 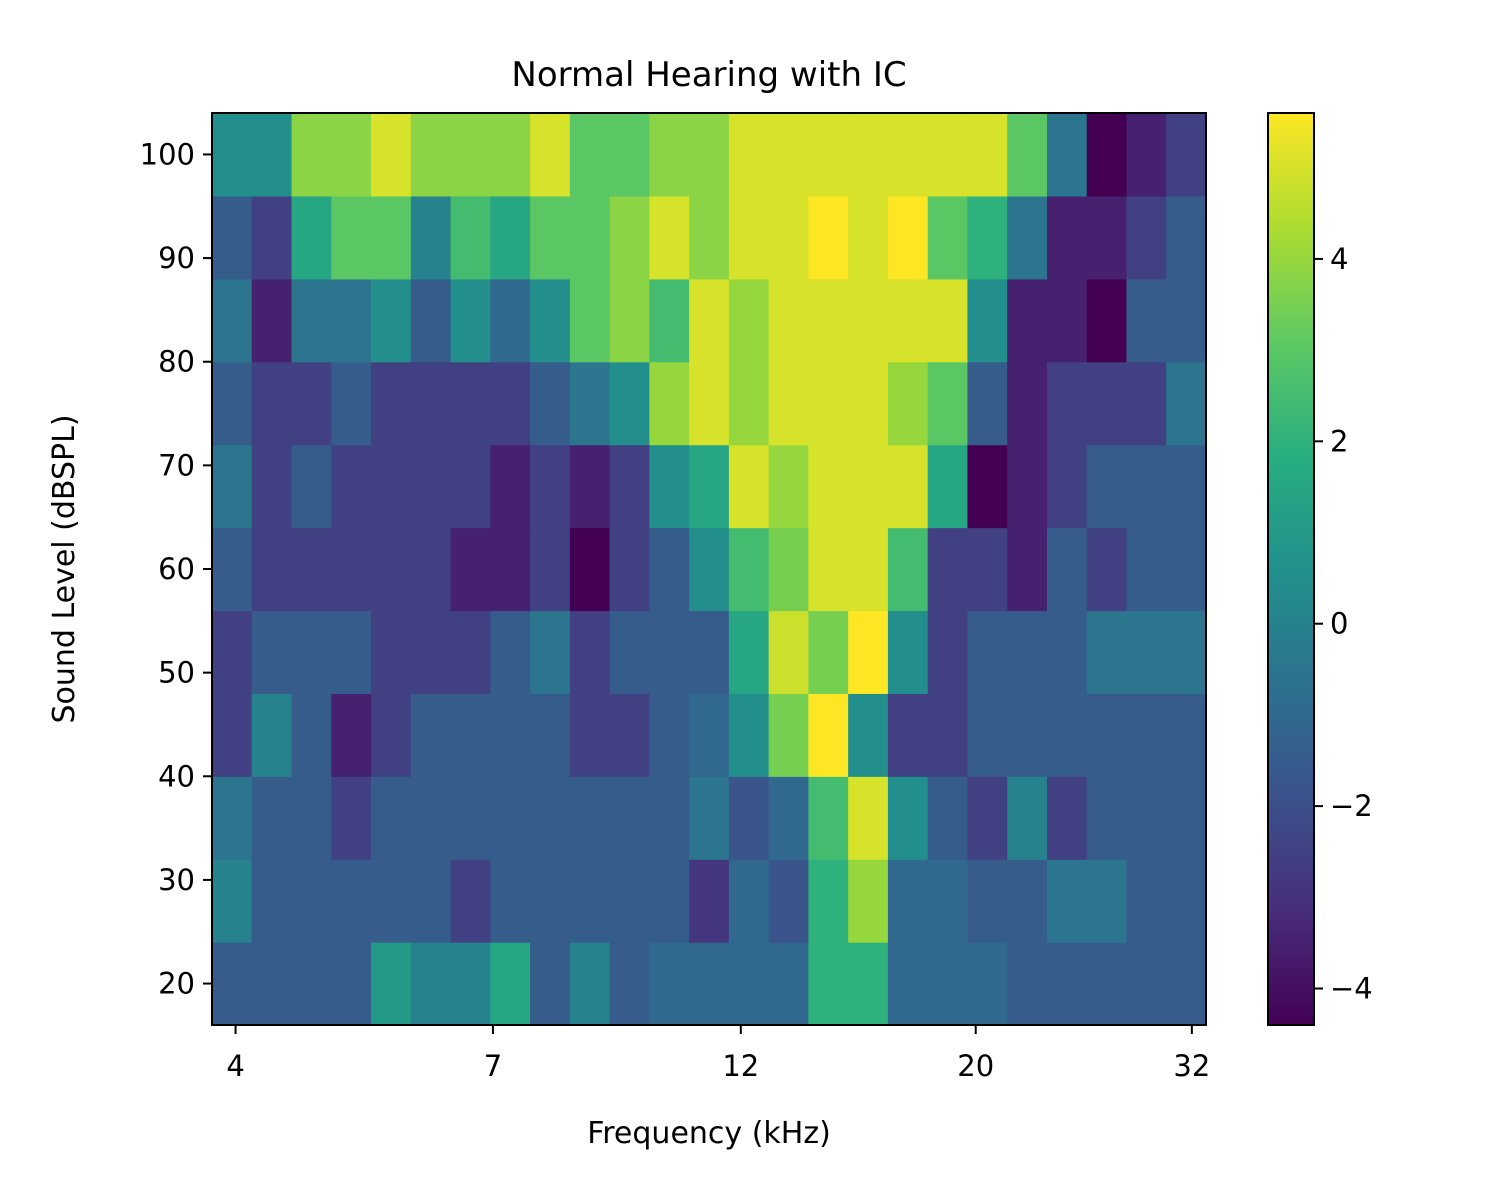 What do you see at coordinates (176, 569) in the screenshot?
I see `y-axis-ticks: 20 30 40 50 60 70 80 90 100` at bounding box center [176, 569].